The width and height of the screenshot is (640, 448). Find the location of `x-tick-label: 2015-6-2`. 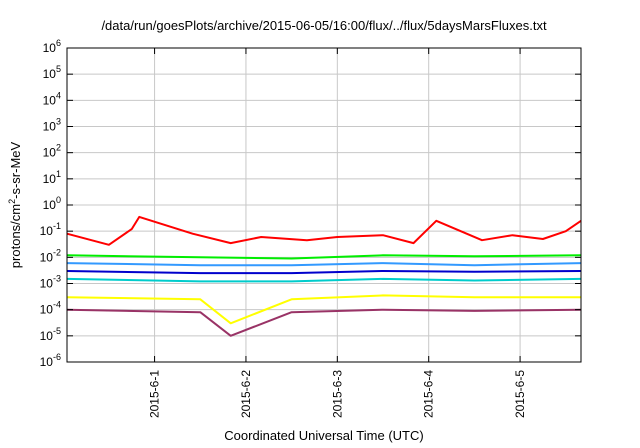

x-tick-label: 2015-6-2 is located at coordinates (246, 394).